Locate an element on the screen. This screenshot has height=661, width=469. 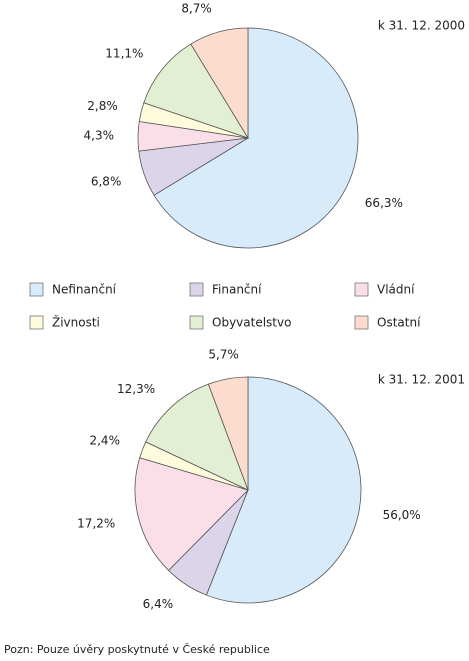
data-label: 56,0% is located at coordinates (402, 515).